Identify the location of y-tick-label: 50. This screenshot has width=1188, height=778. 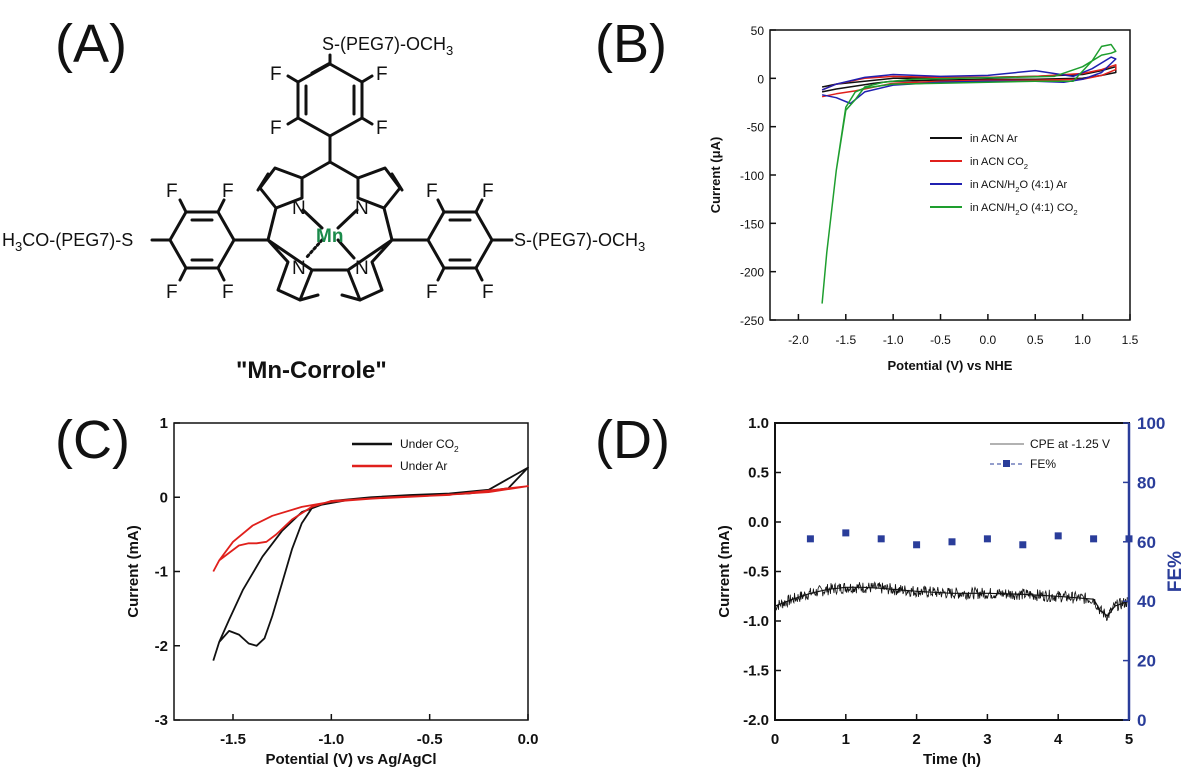
(758, 31).